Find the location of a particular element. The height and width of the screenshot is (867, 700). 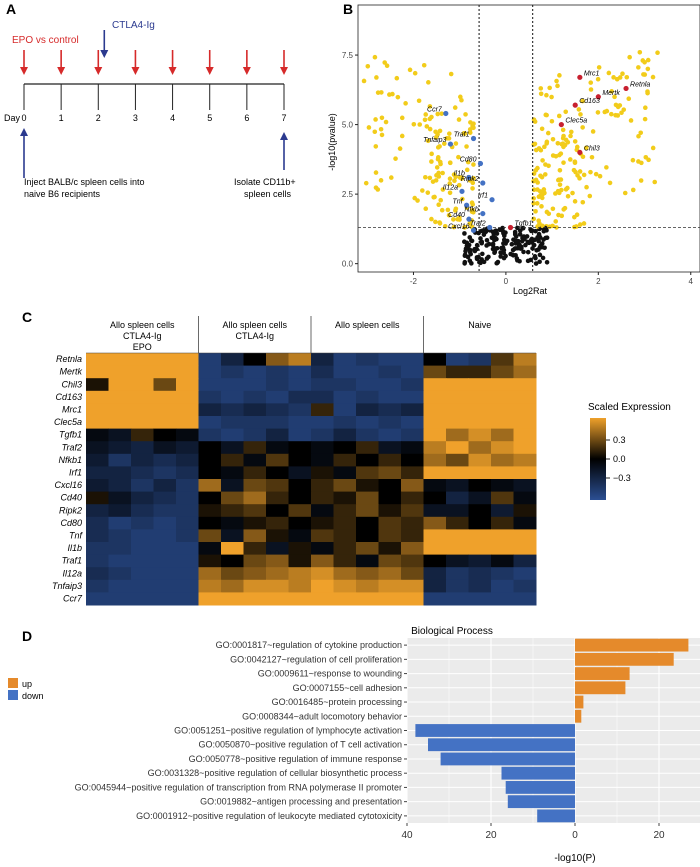

heatmap-group-label: Naive is located at coordinates (479, 325).